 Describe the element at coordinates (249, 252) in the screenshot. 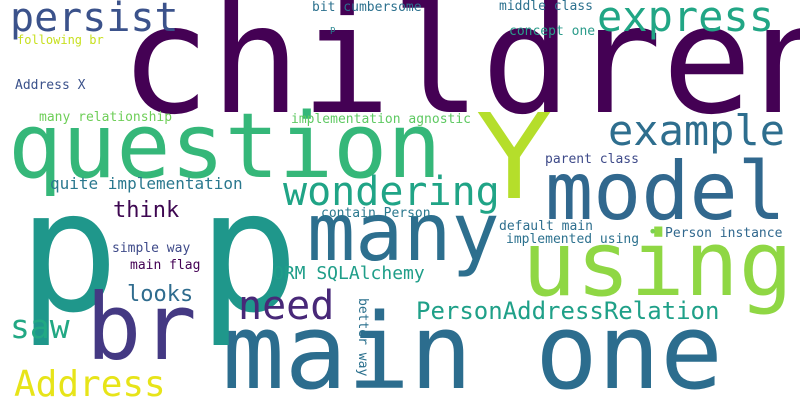

I see `word-p-large-2: p` at that location.